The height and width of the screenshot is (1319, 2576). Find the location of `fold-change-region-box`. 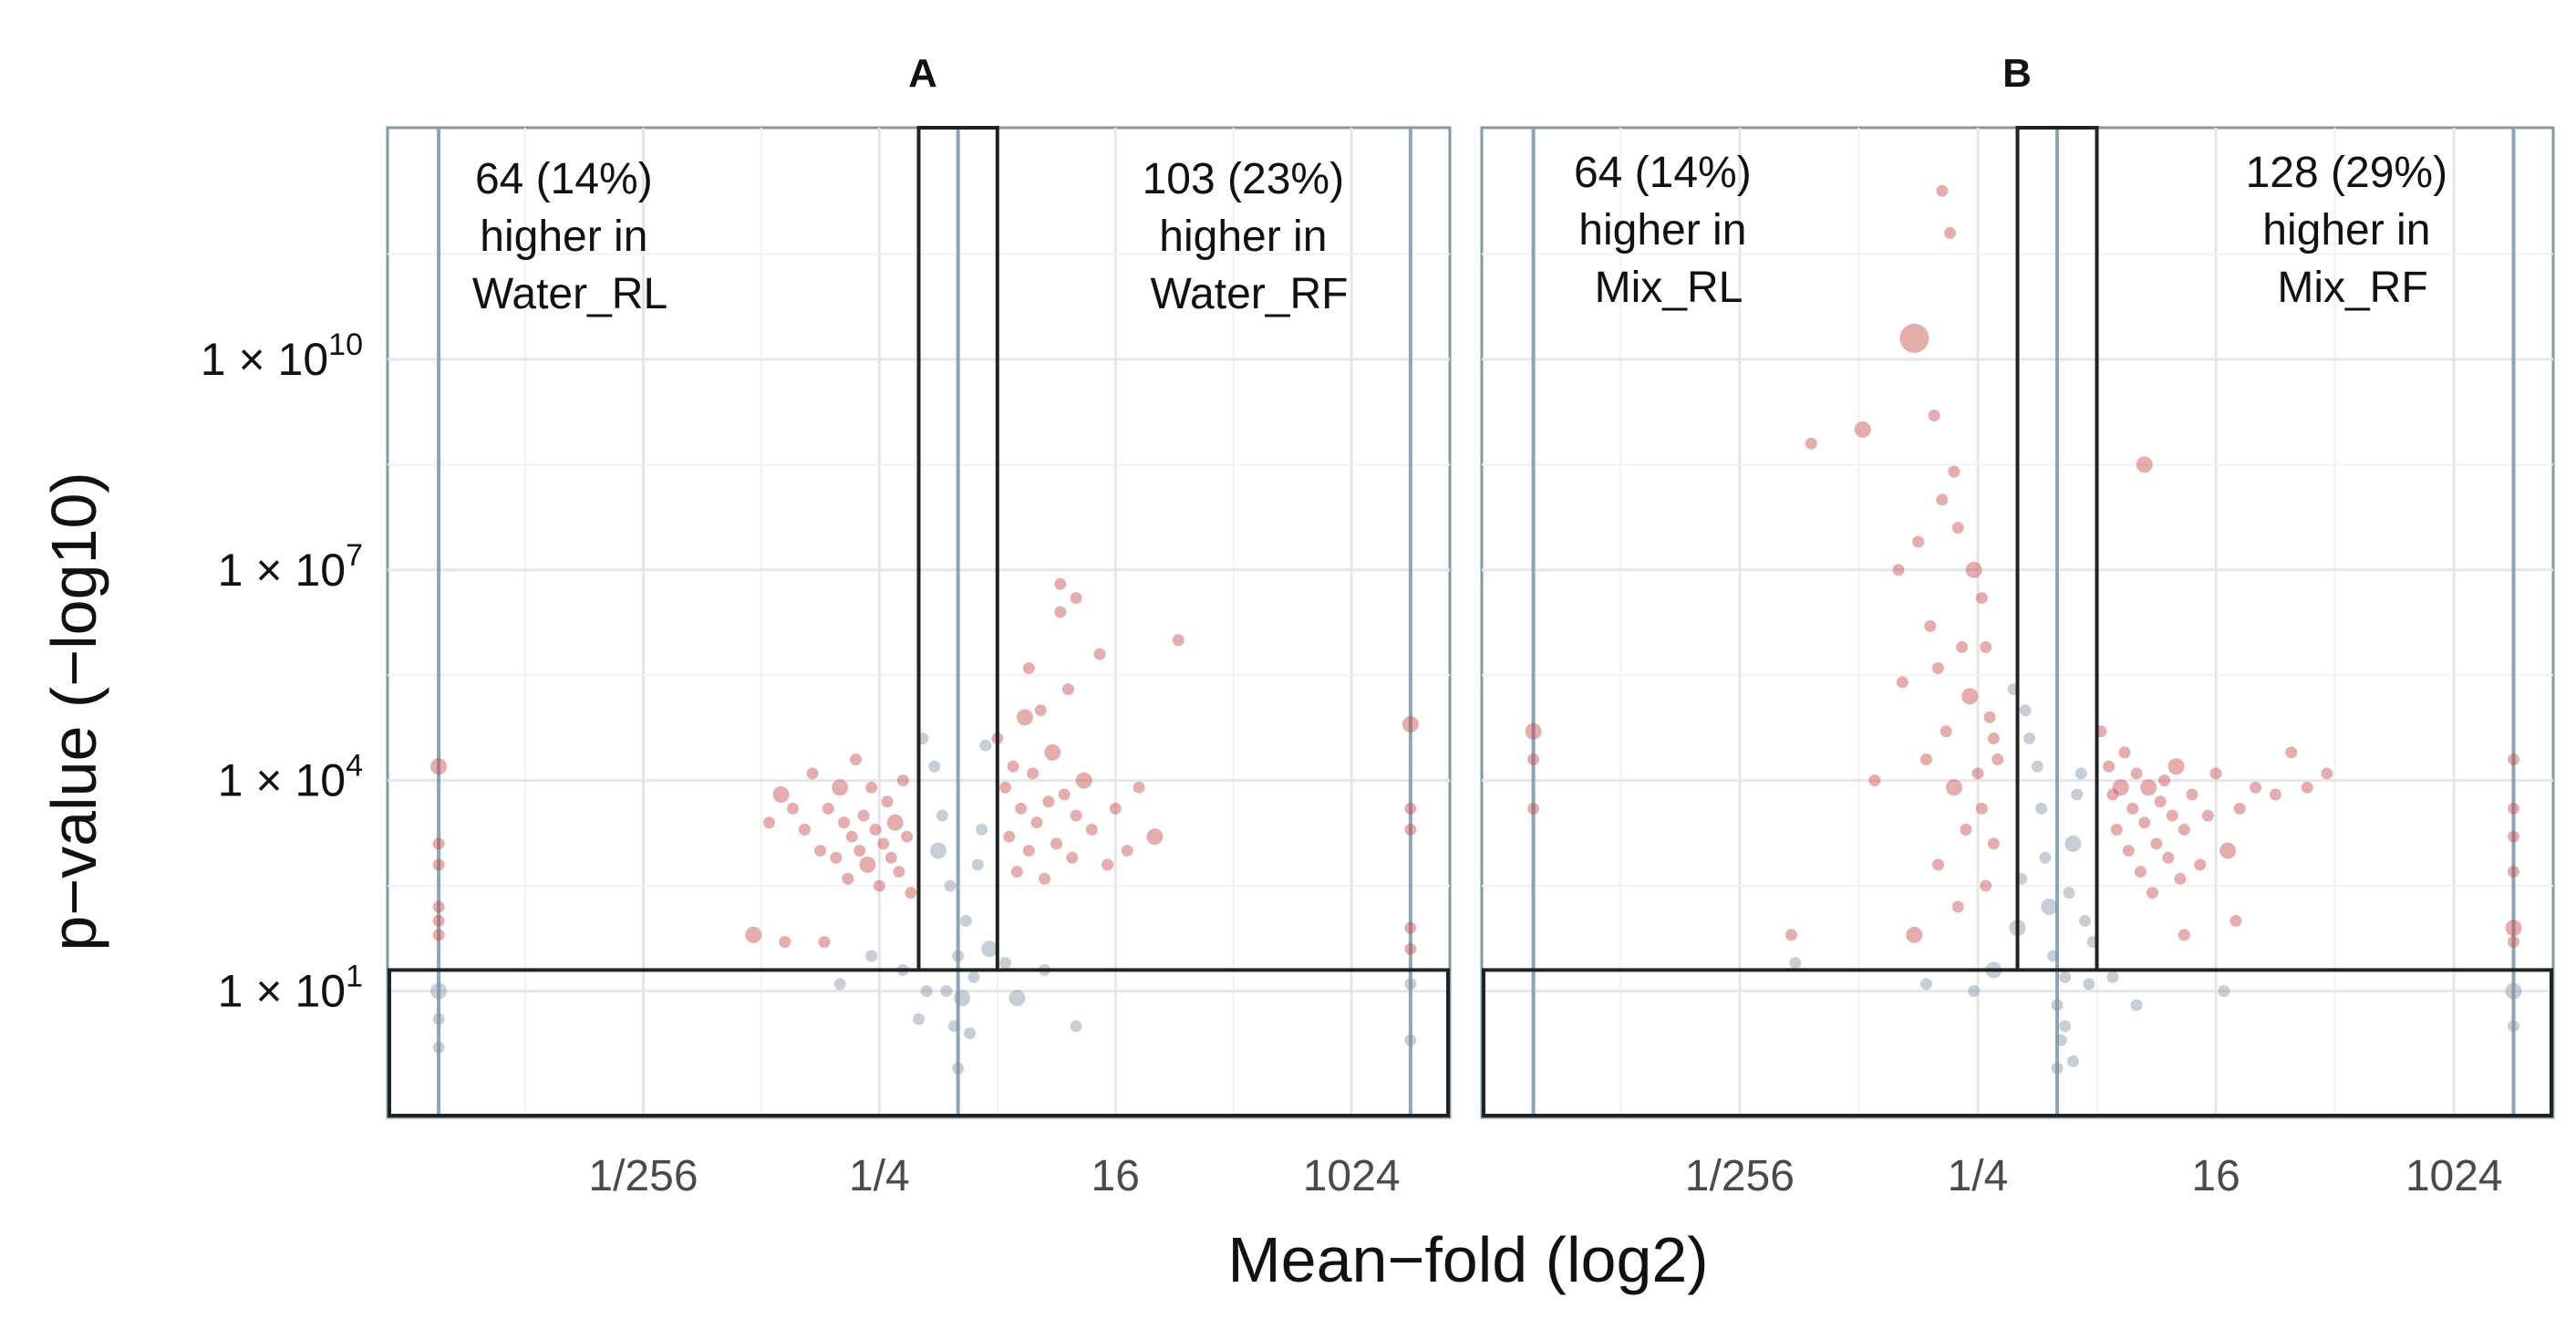

fold-change-region-box is located at coordinates (957, 548).